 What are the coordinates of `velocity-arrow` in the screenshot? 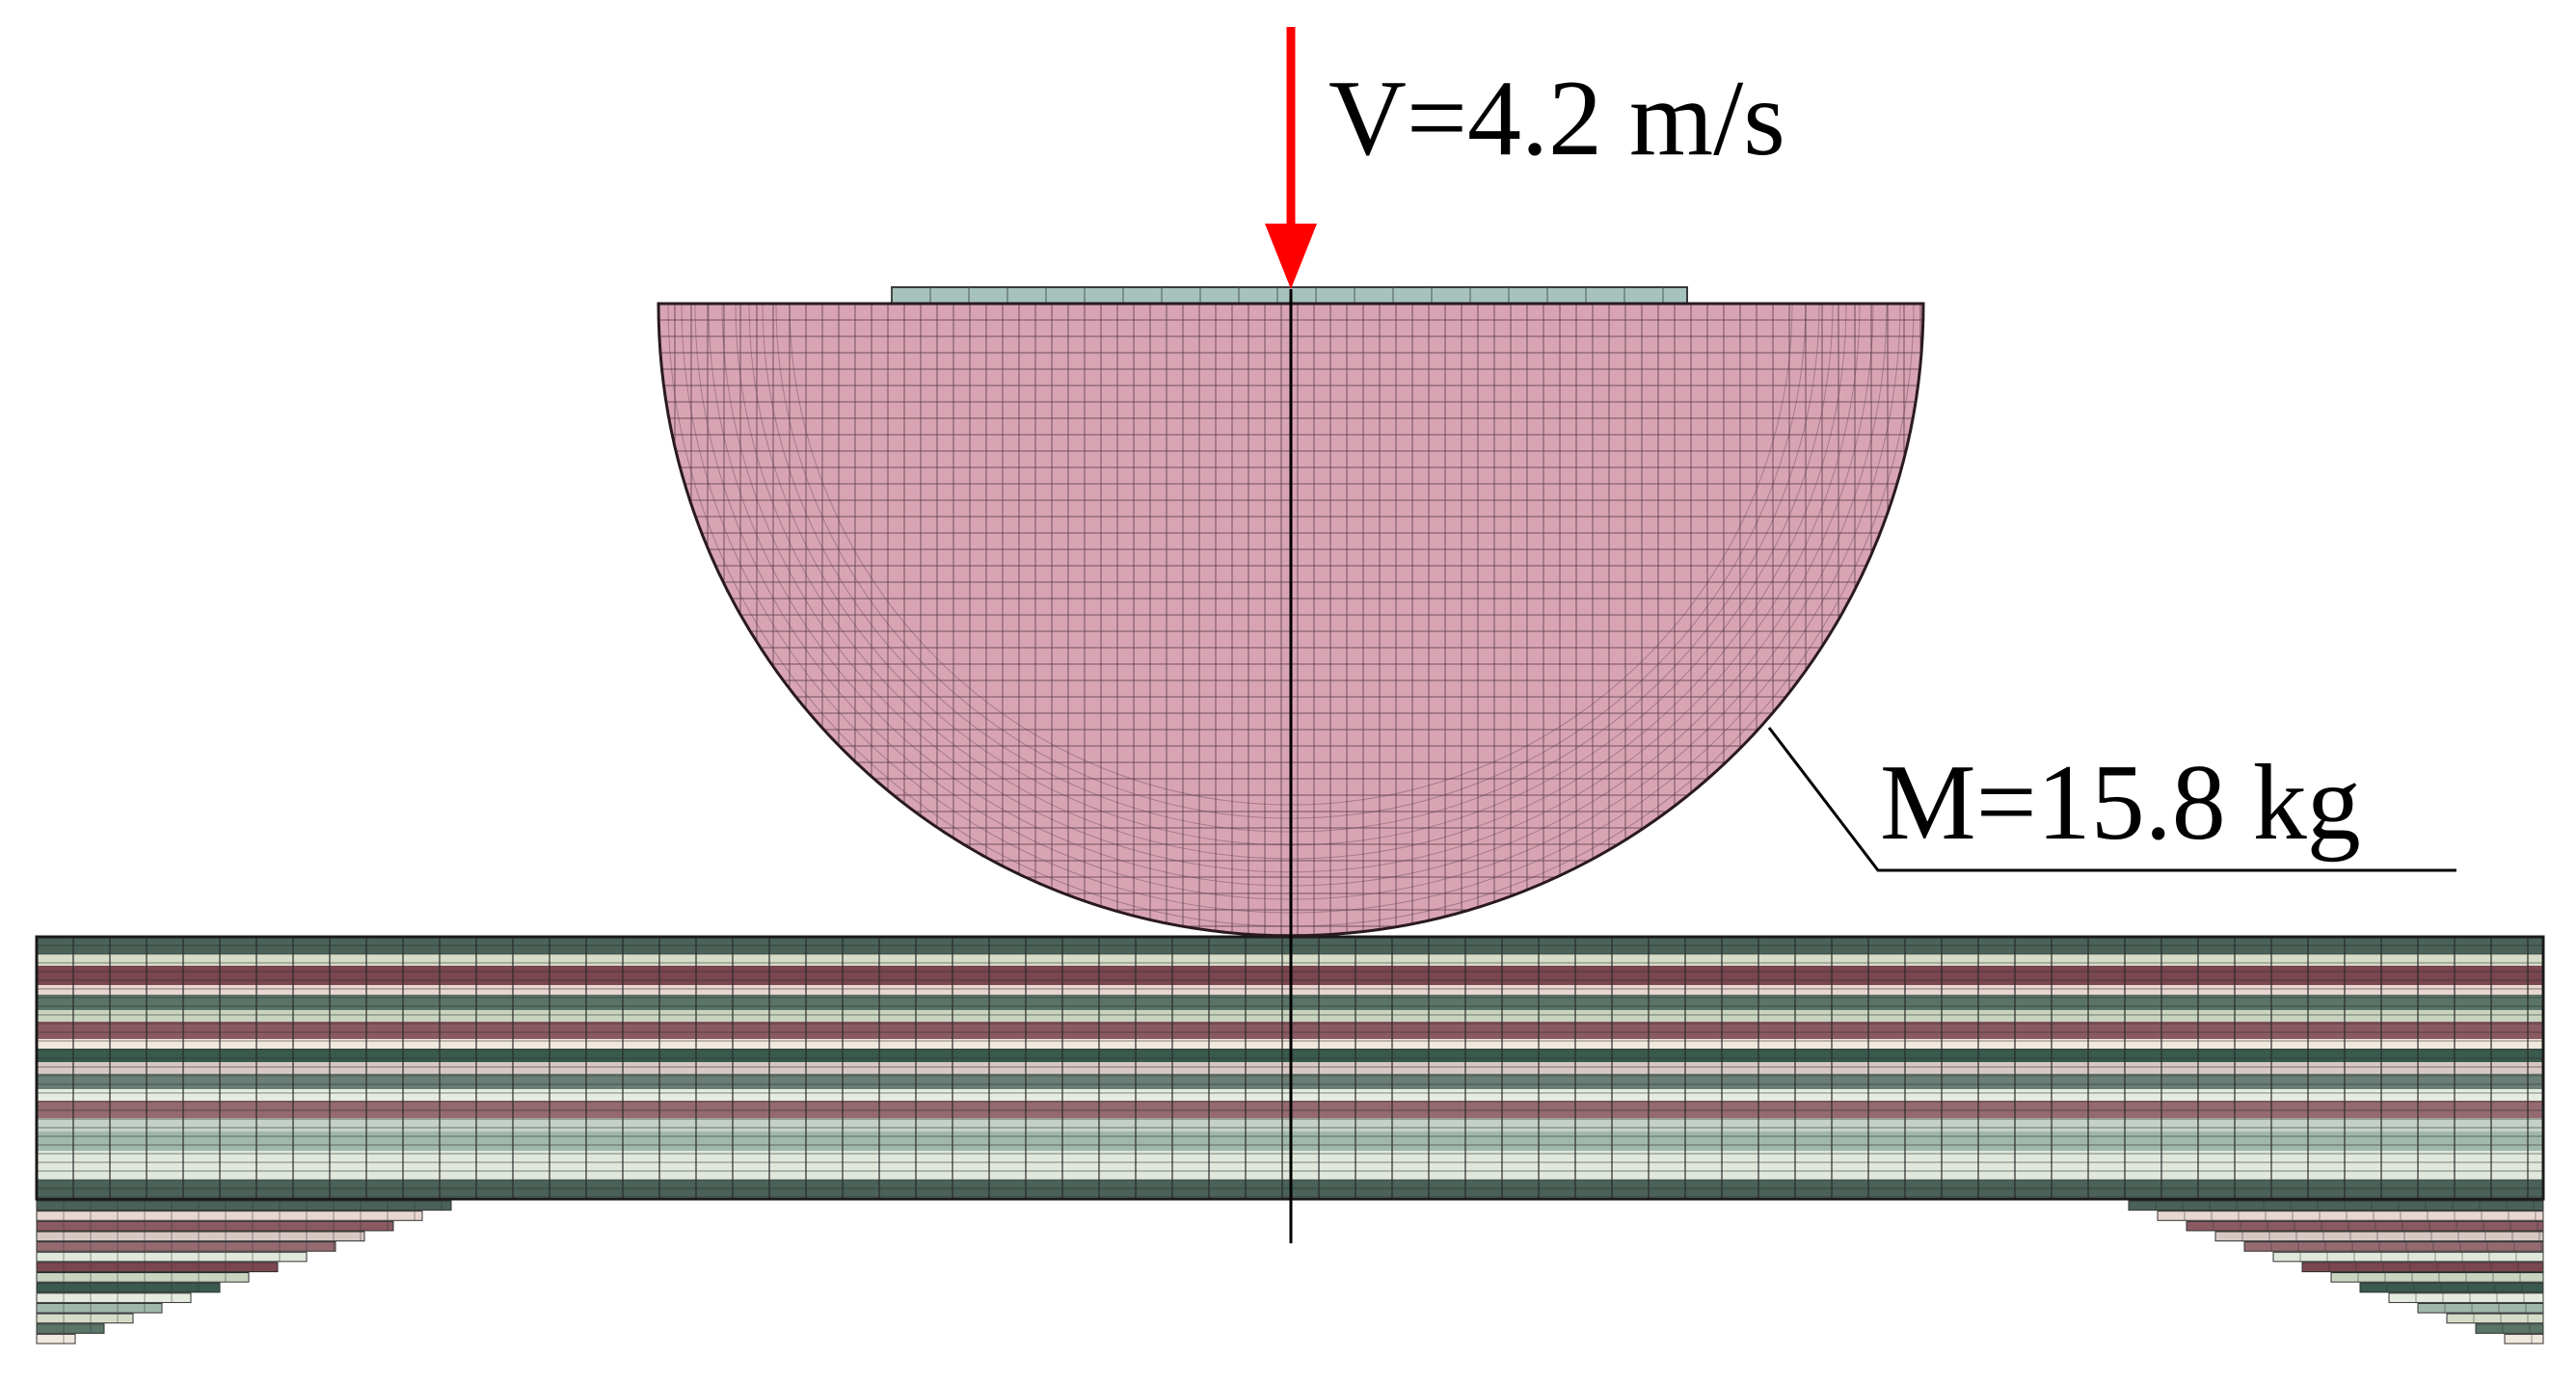 It's located at (1291, 158).